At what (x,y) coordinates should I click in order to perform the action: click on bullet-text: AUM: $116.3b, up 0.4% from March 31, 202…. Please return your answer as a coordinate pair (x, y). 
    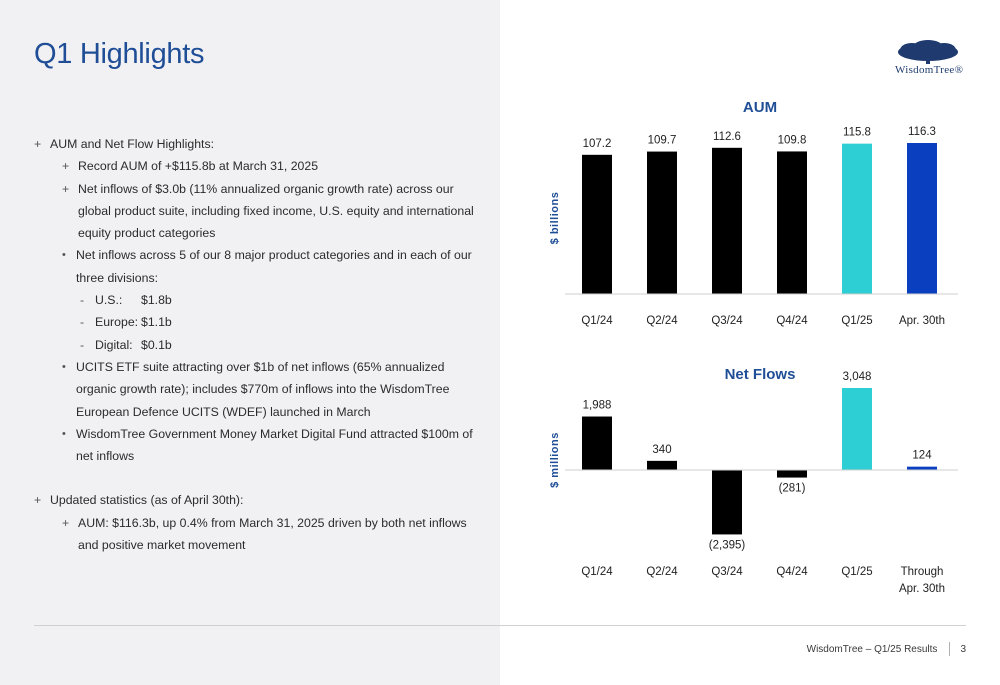
    Looking at the image, I should click on (272, 534).